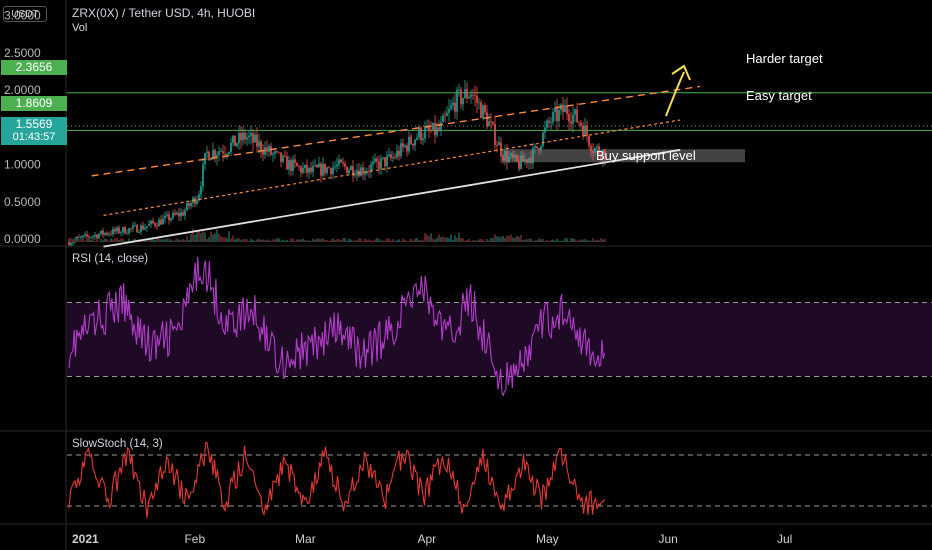 The image size is (932, 550). Describe the element at coordinates (22, 53) in the screenshot. I see `price-tick-label: 2.5000` at that location.